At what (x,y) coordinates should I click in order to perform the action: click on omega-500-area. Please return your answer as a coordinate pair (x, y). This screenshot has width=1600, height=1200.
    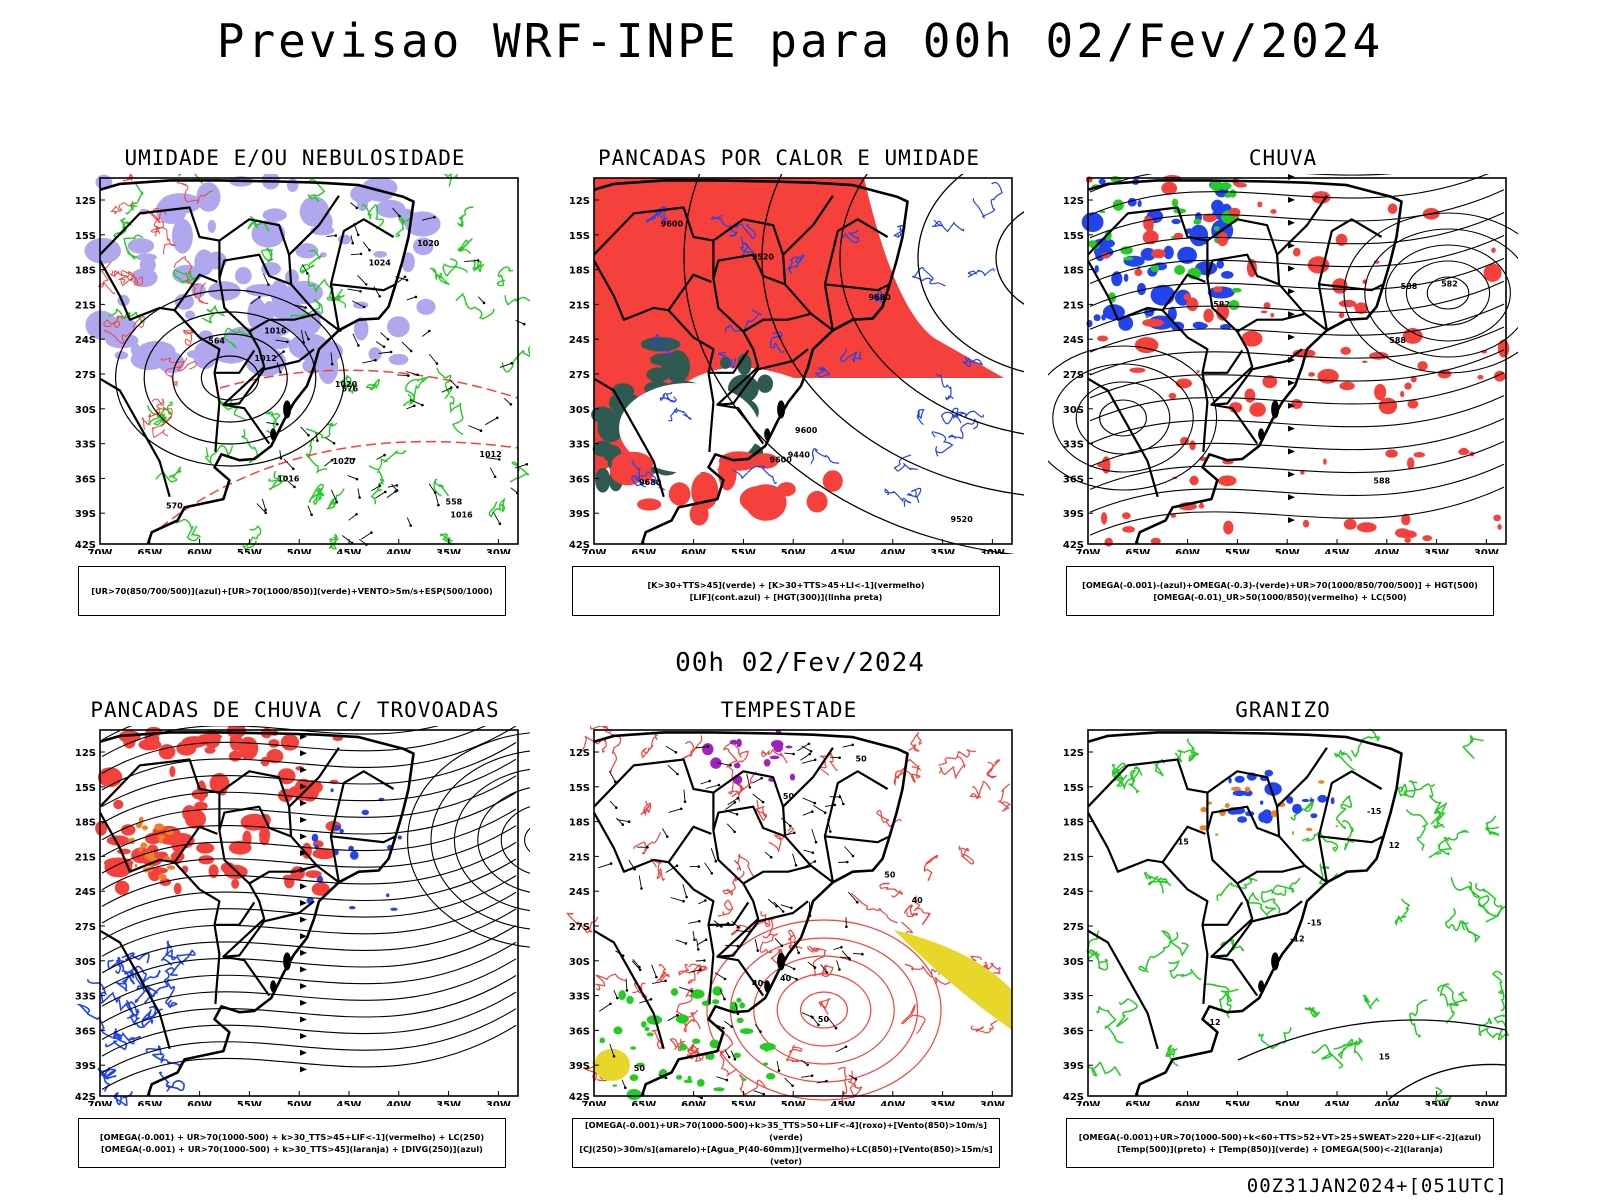
    Looking at the image, I should click on (1309, 829).